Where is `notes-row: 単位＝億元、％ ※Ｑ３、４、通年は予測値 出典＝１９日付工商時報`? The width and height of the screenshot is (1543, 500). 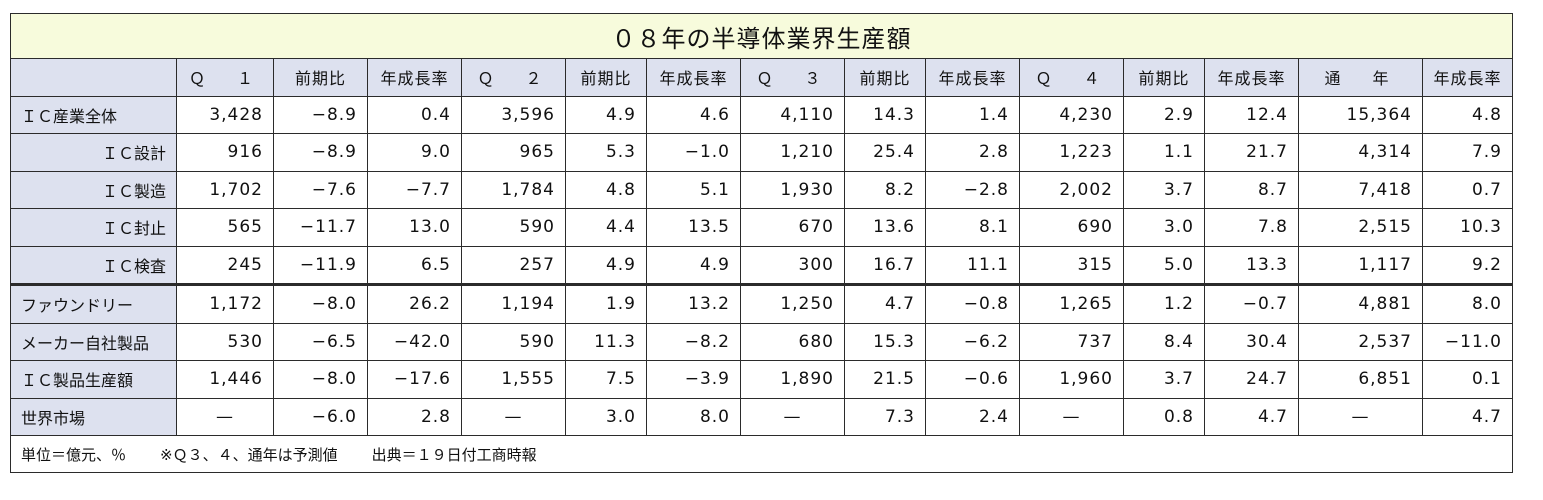 notes-row: 単位＝億元、％ ※Ｑ３、４、通年は予測値 出典＝１９日付工商時報 is located at coordinates (761, 454).